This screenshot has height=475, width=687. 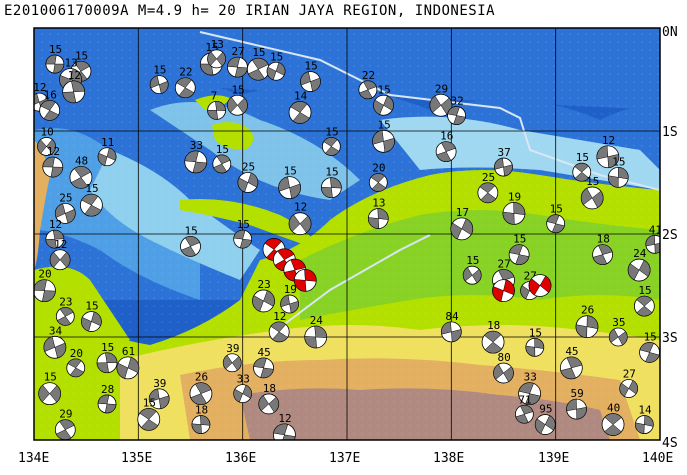 I want to click on island-yapen, so click(x=250, y=224).